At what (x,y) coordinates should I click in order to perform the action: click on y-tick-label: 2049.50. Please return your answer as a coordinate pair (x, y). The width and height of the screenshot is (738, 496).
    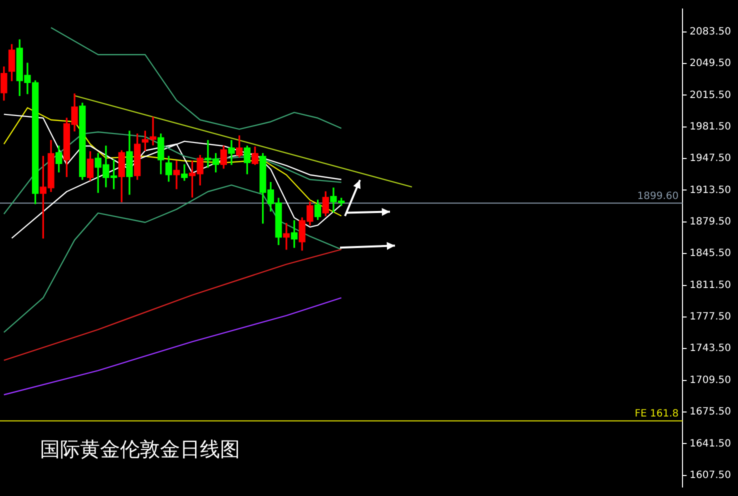
    Looking at the image, I should click on (711, 64).